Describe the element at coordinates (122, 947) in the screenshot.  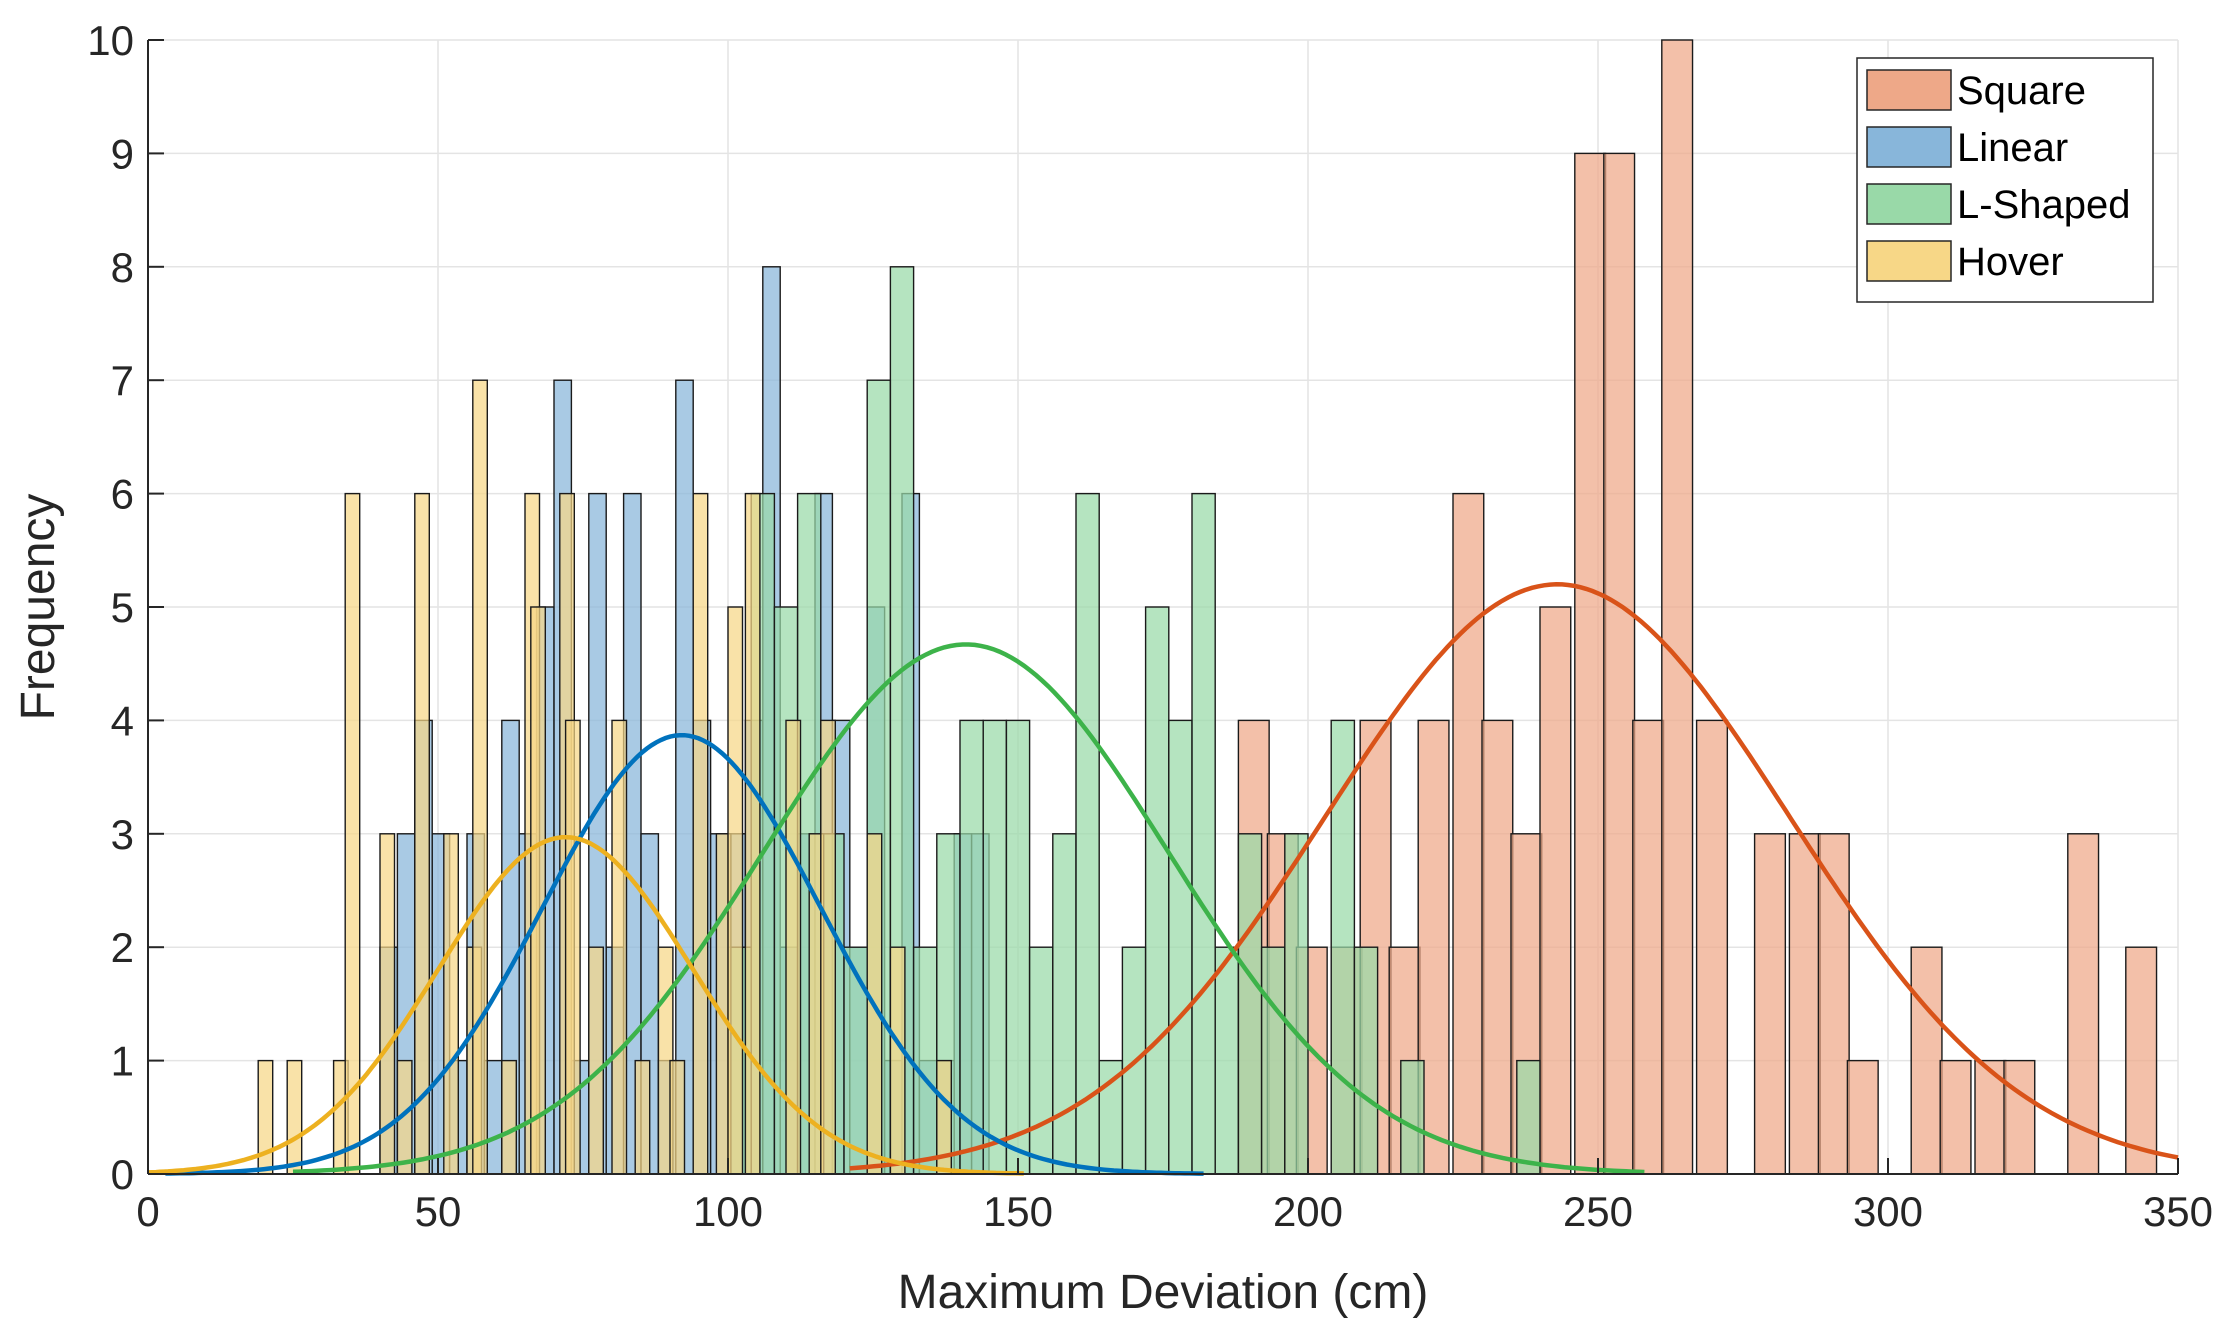
I see `y-tick-label: 2` at that location.